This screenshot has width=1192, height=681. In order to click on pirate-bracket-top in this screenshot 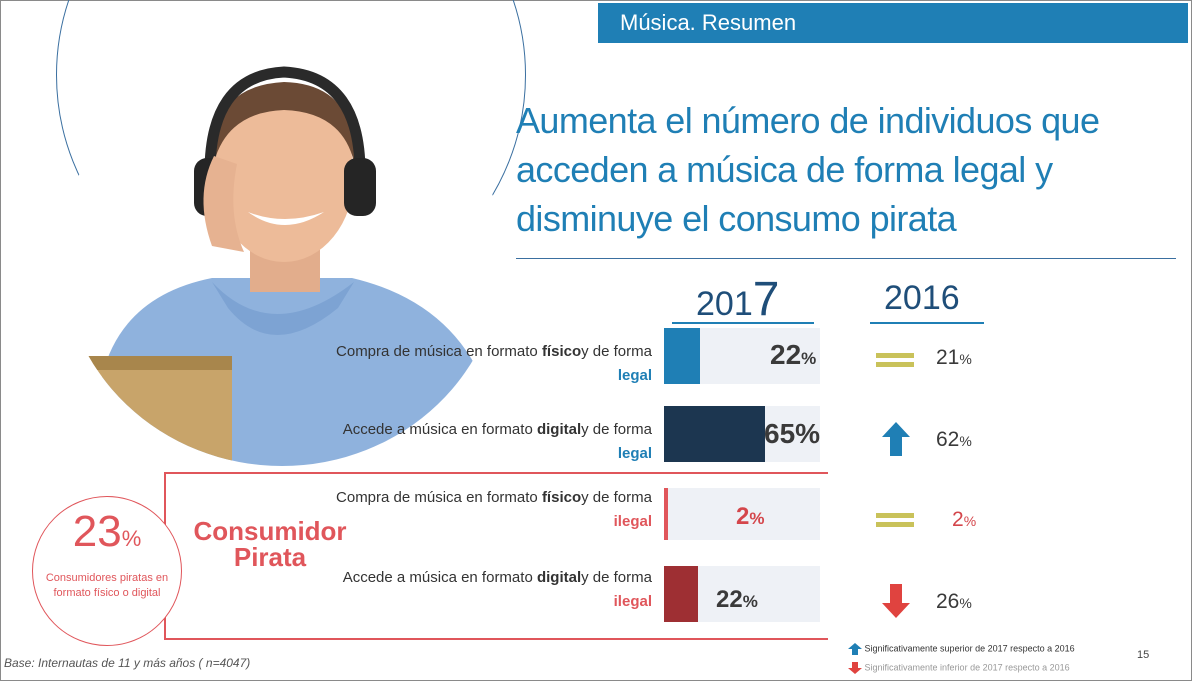, I will do `click(496, 473)`.